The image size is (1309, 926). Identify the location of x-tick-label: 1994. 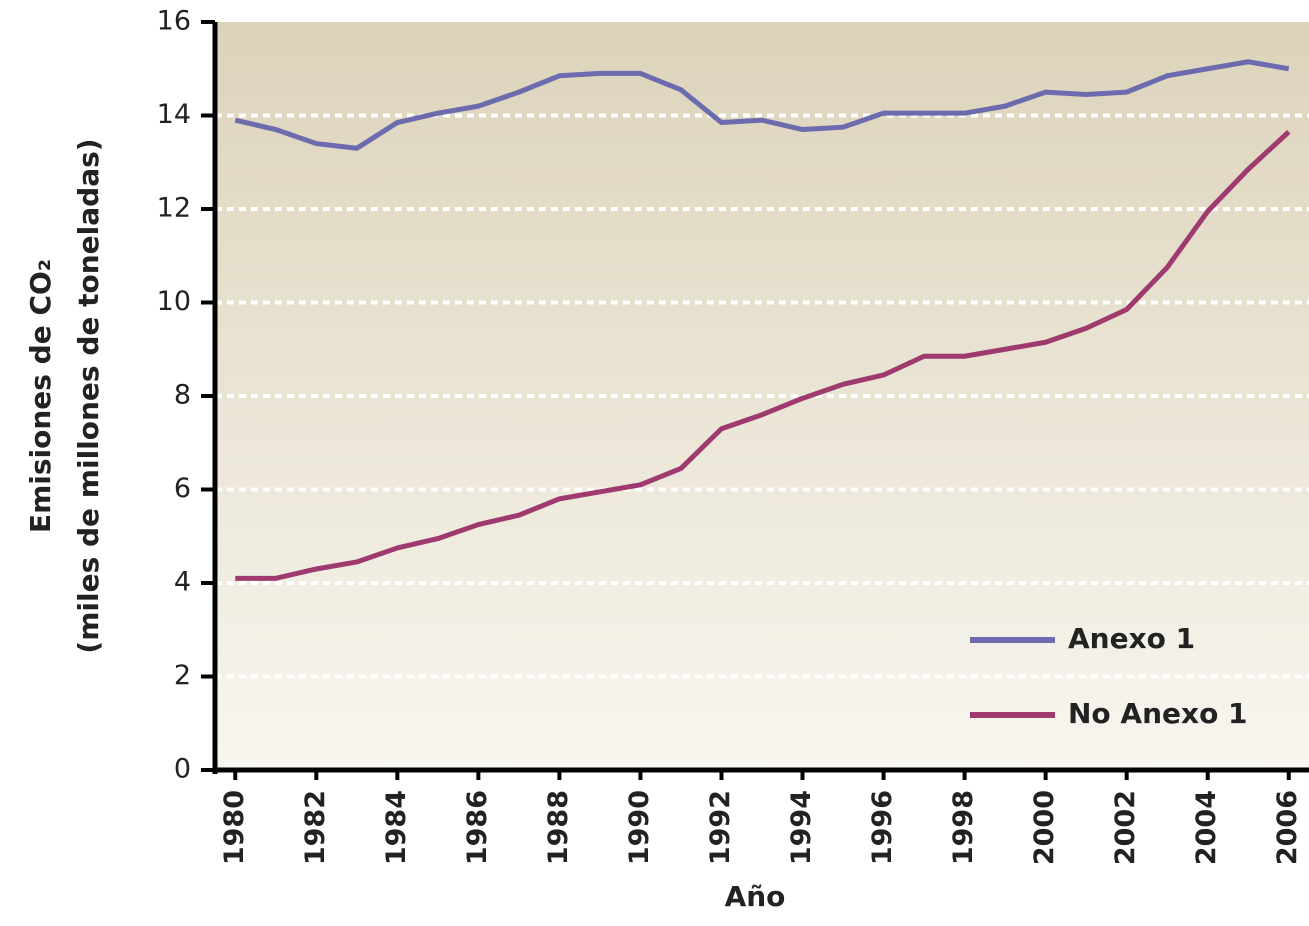
(801, 827).